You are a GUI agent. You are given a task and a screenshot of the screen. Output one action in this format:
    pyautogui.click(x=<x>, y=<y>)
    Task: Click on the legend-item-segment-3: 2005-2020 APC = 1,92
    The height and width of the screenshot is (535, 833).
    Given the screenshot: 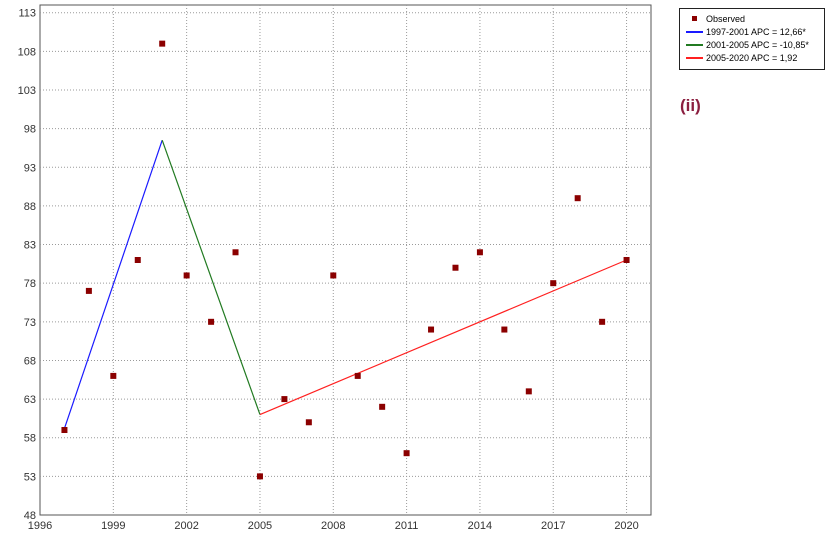 What is the action you would take?
    pyautogui.click(x=752, y=57)
    